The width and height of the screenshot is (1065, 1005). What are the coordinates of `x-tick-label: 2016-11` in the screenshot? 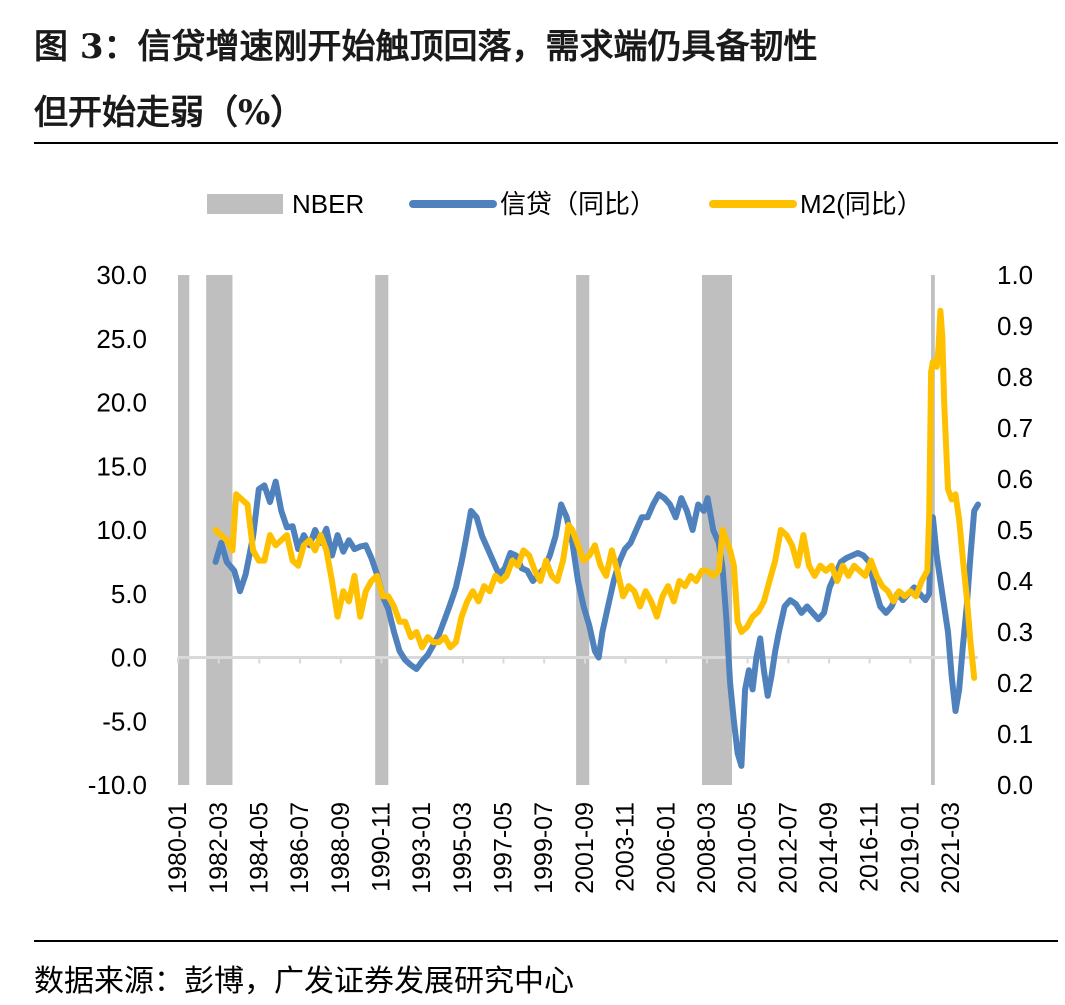 It's located at (870, 847).